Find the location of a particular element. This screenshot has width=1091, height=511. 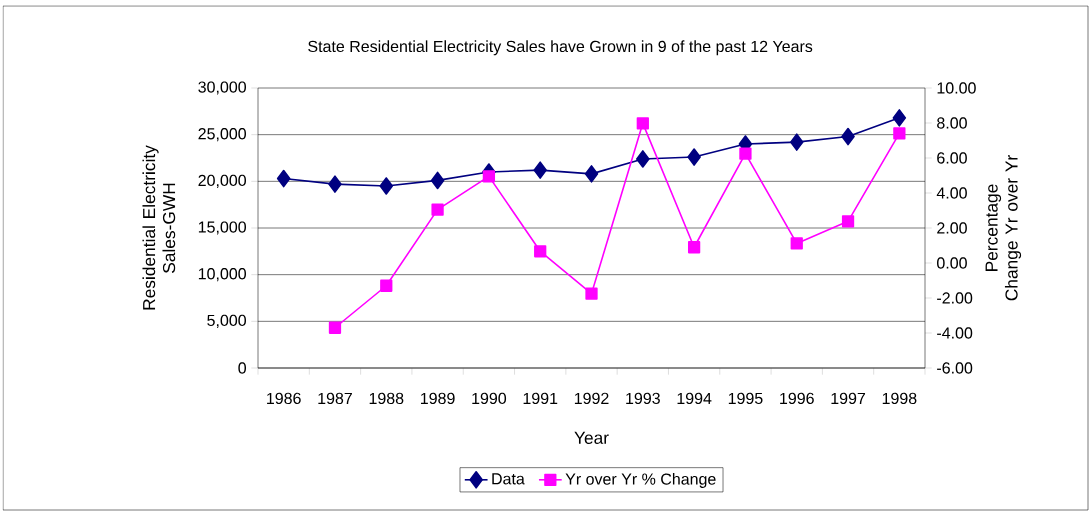

chart-title: State Residential Electricity Sales have Grown in 9 of the past 12 Years is located at coordinates (560, 48).